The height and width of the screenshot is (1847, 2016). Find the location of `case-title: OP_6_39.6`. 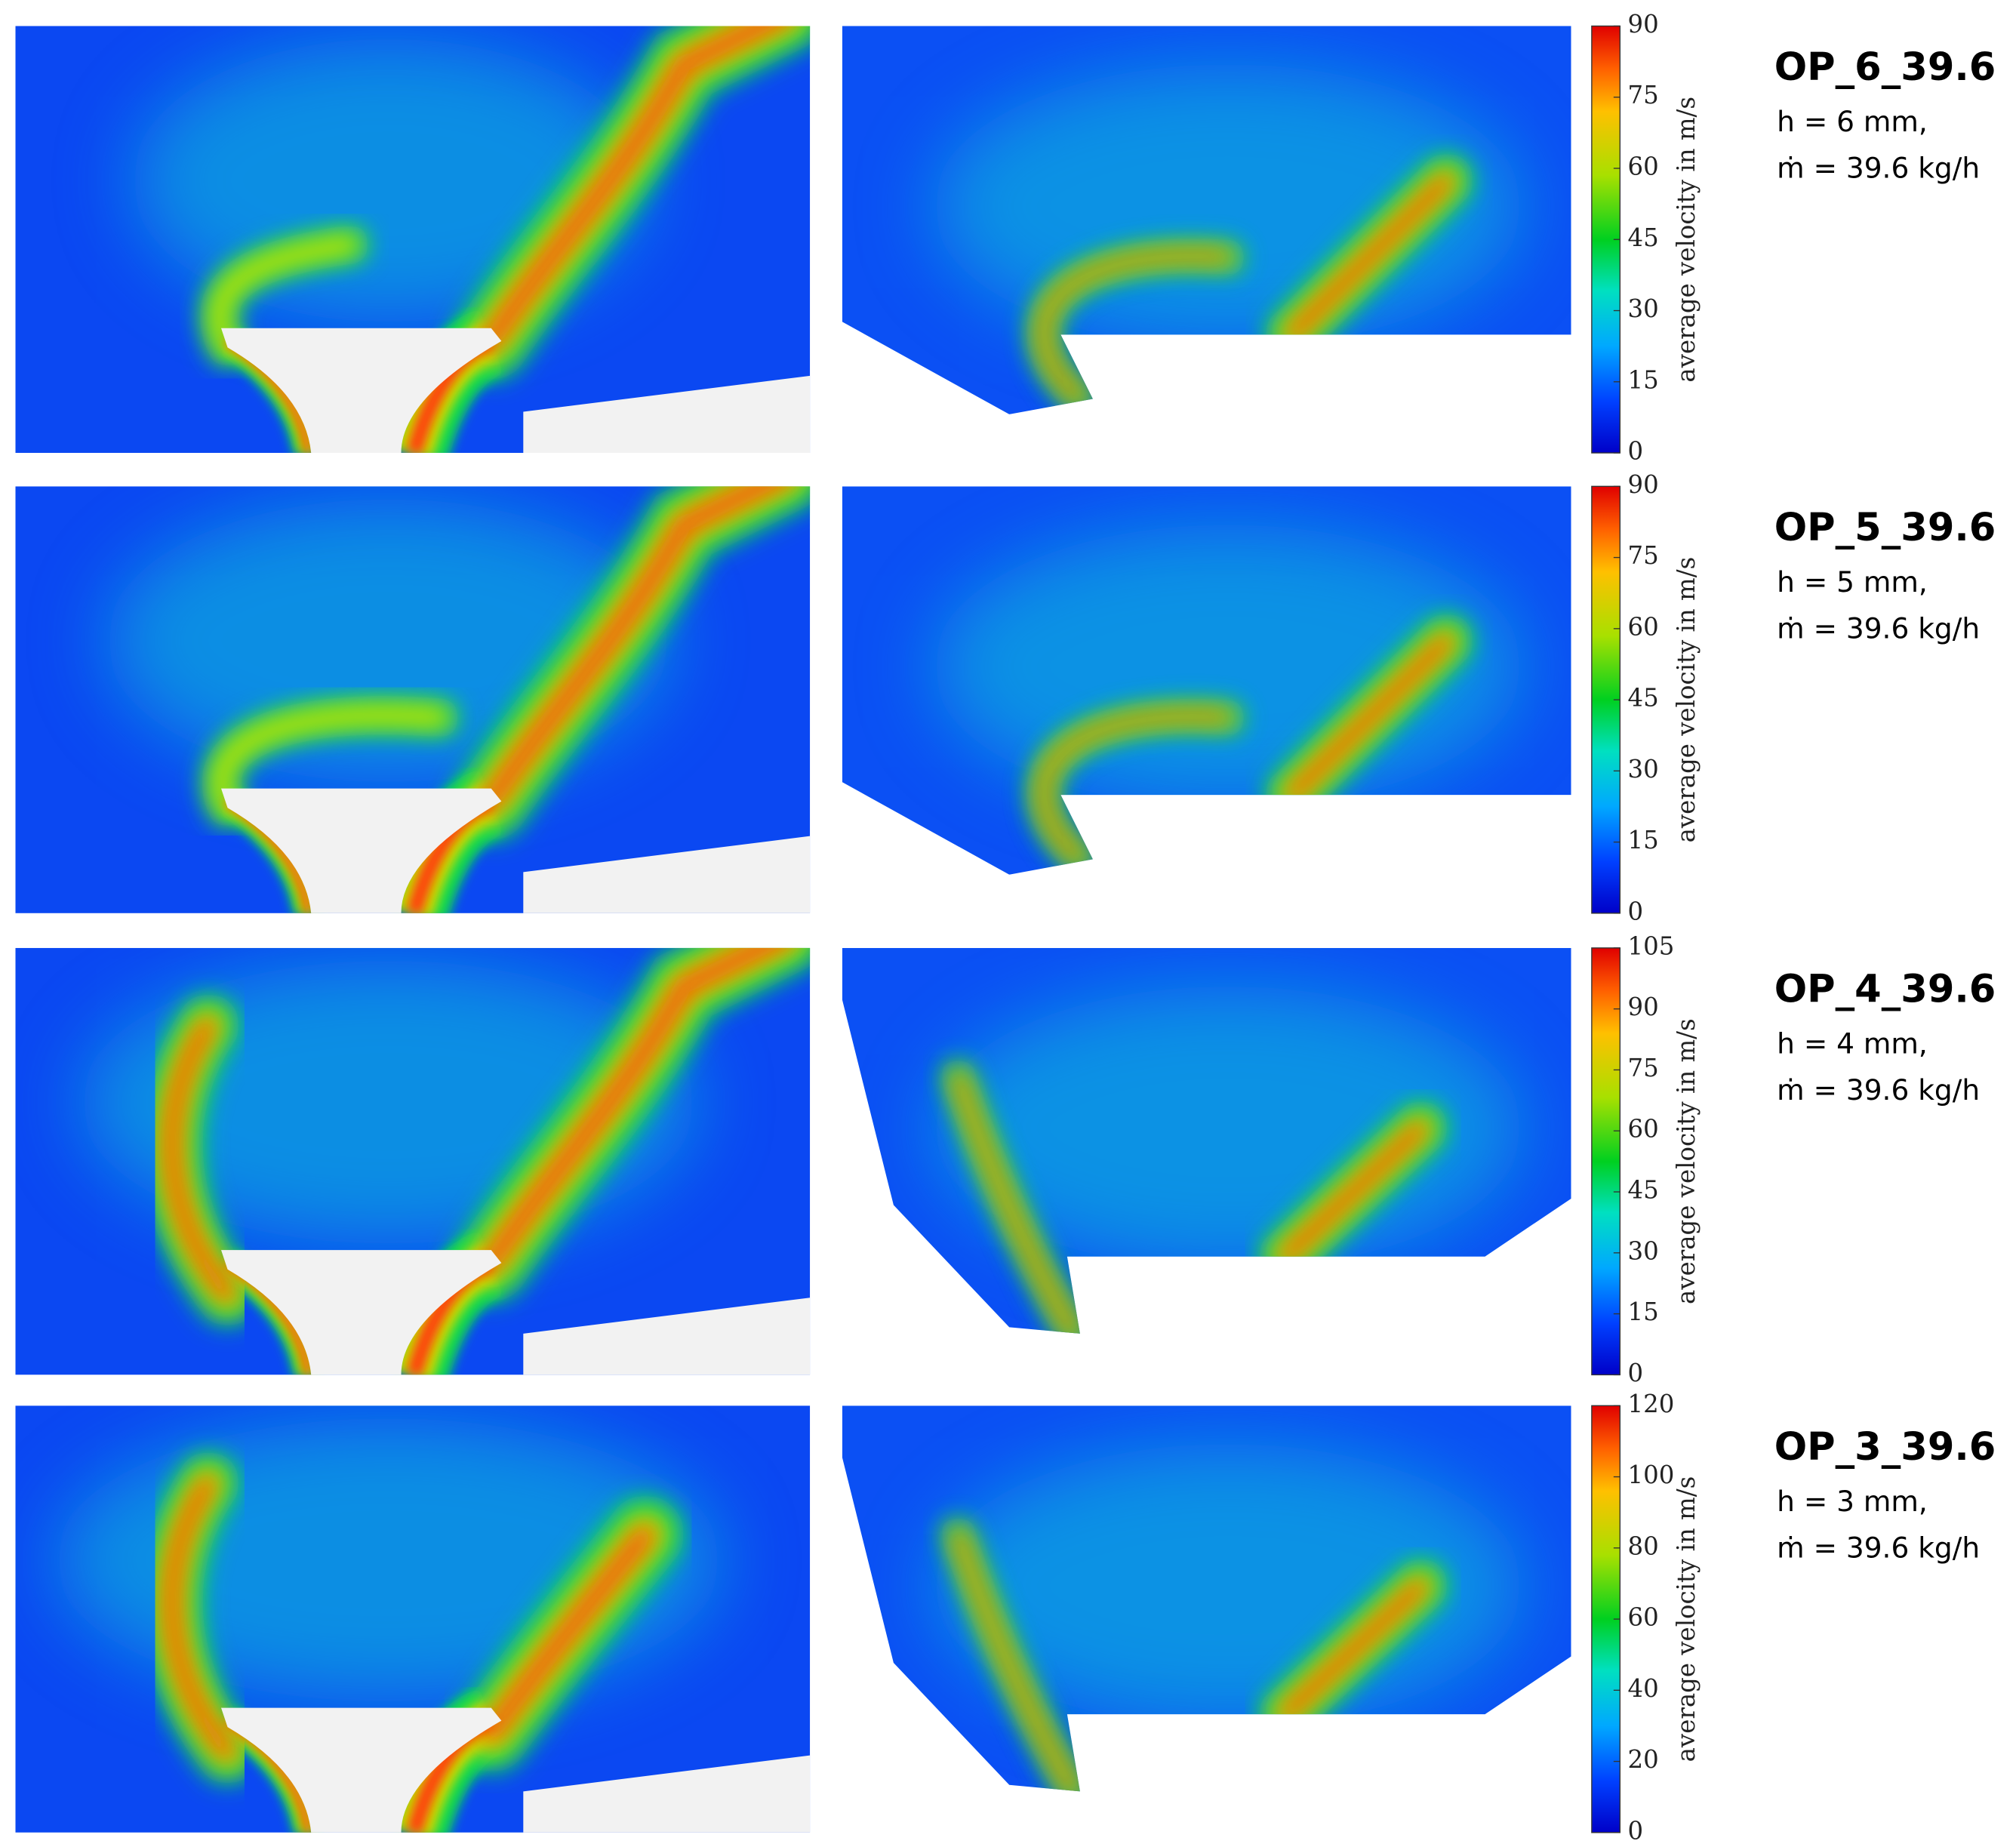

case-title: OP_6_39.6 is located at coordinates (1885, 68).